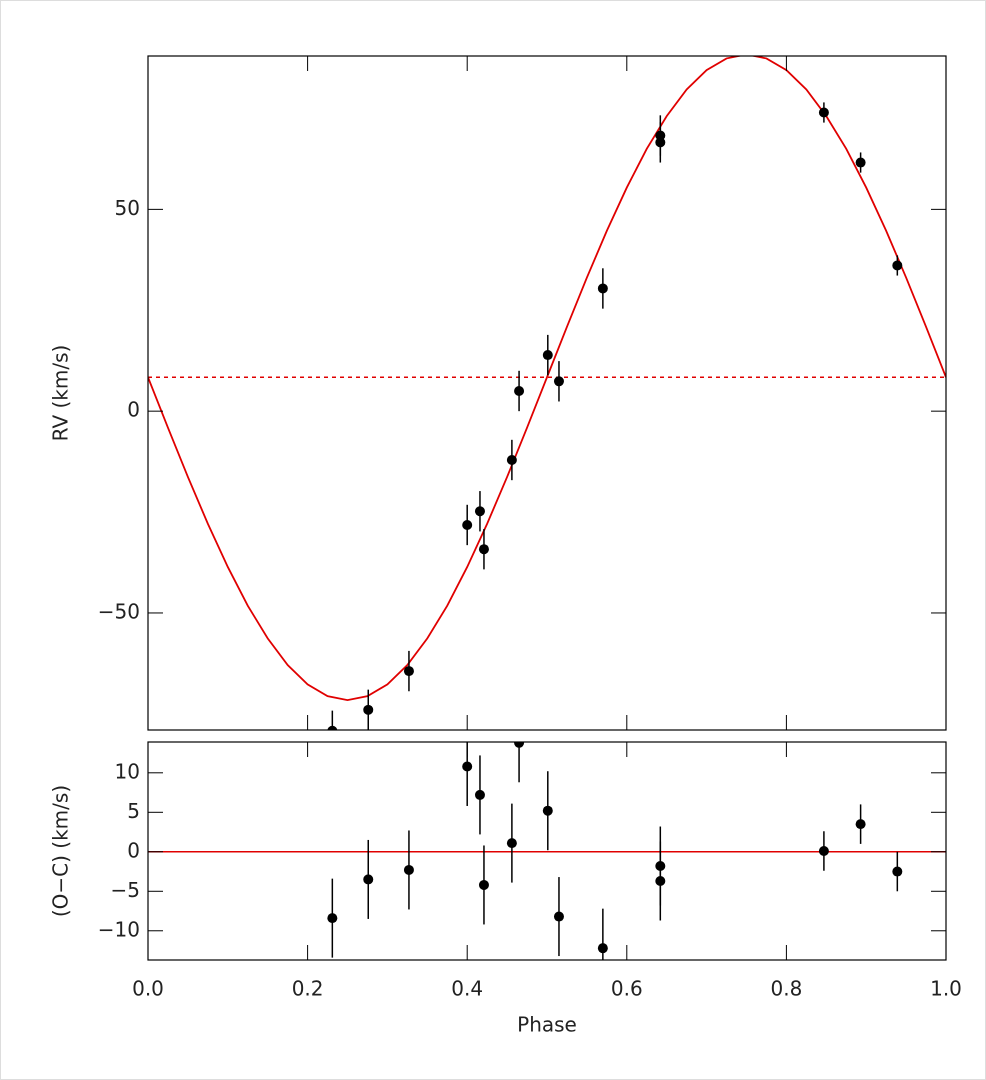 The height and width of the screenshot is (1080, 986). What do you see at coordinates (61, 851) in the screenshot?
I see `y-axis-label: (O−C) (km/s)` at bounding box center [61, 851].